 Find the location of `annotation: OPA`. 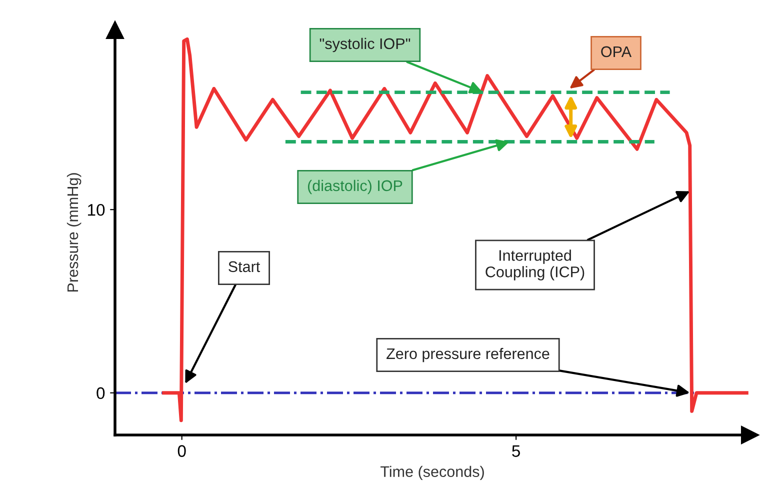

annotation: OPA is located at coordinates (616, 52).